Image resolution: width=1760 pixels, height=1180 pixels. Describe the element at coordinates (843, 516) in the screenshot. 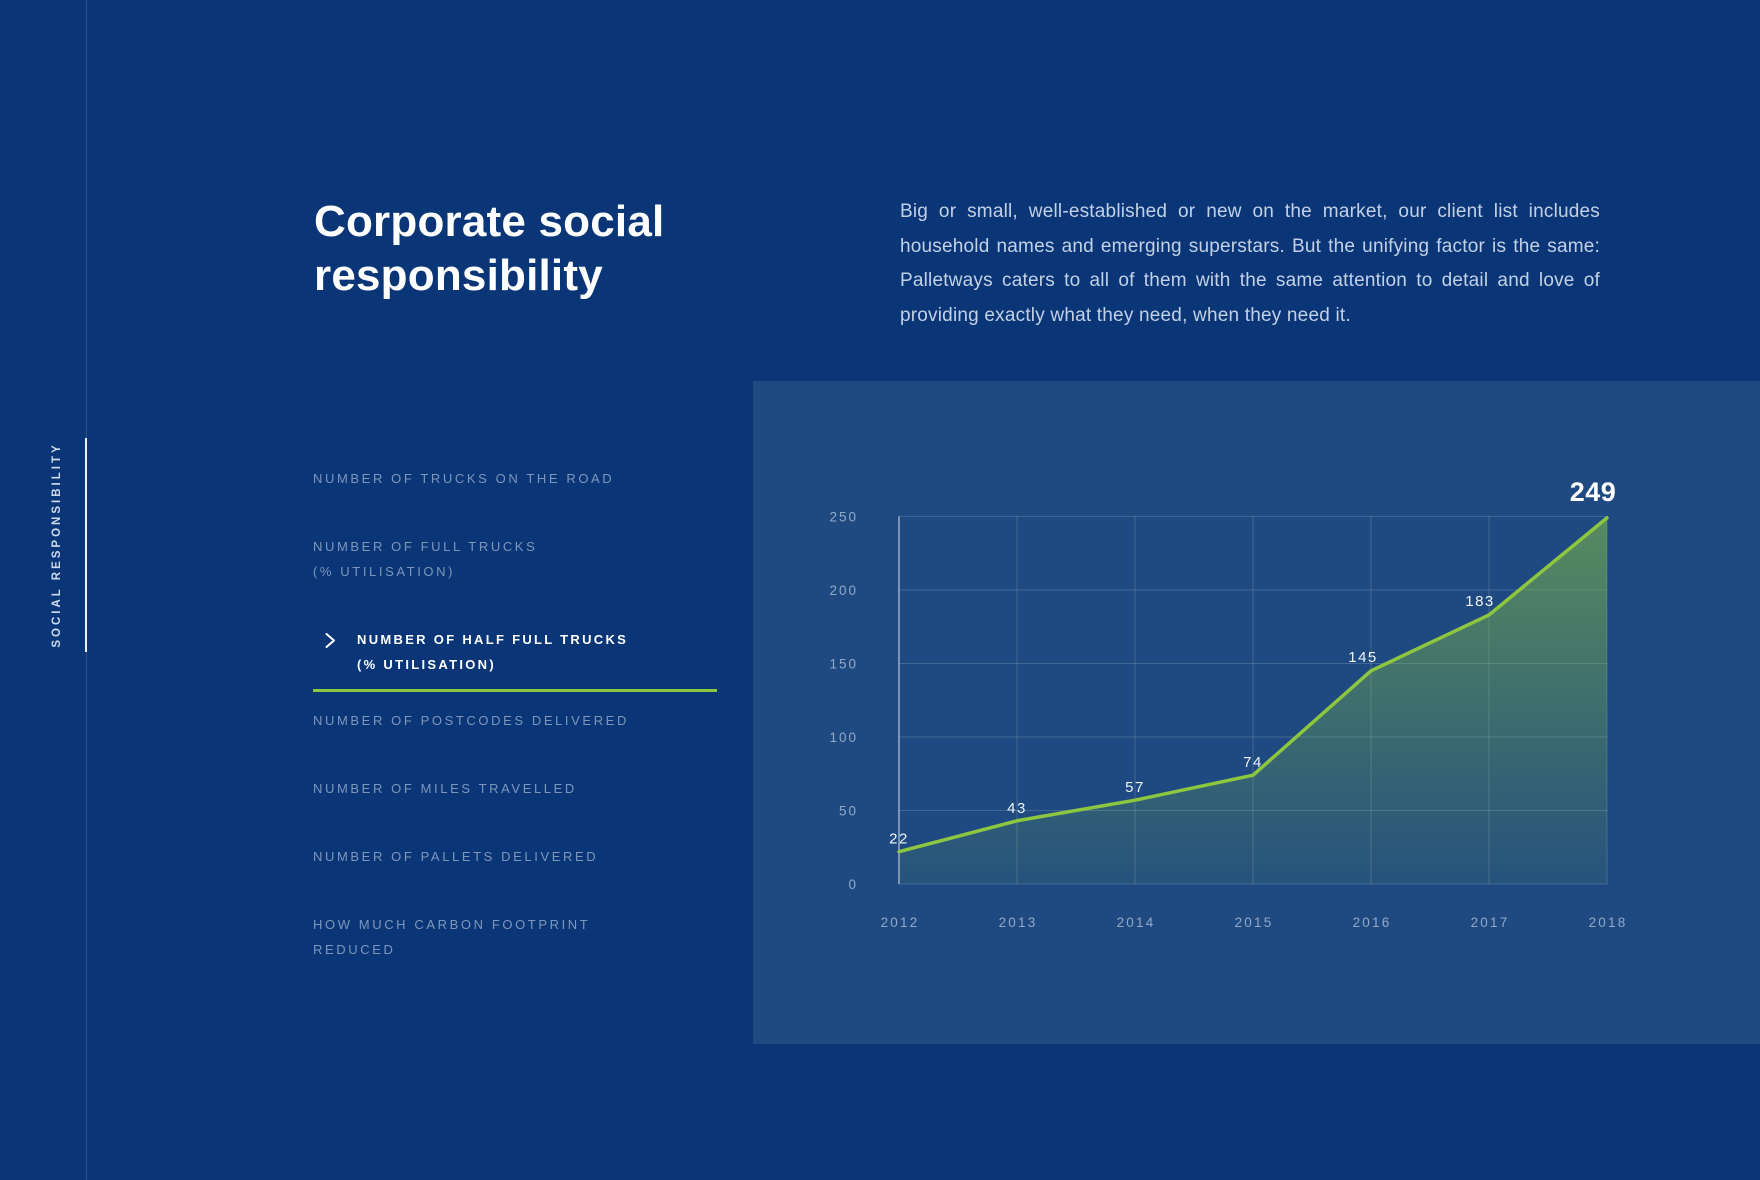

I see `y-axis-tick-label: 250` at that location.